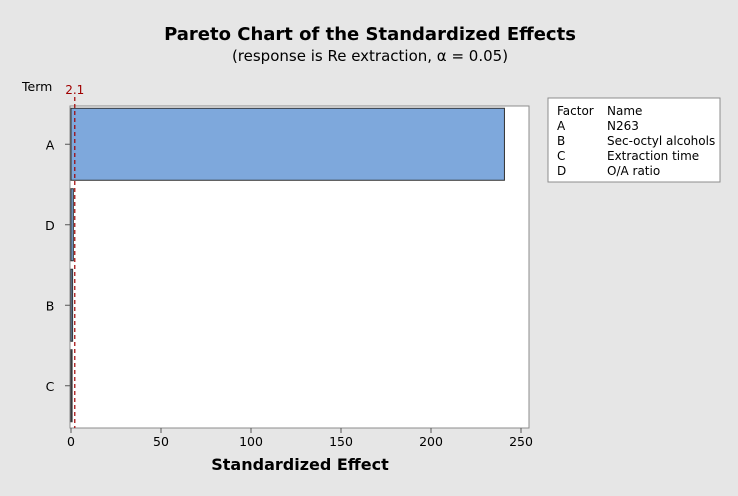 This screenshot has height=496, width=738. I want to click on chart-subtitle: (response is Re extraction, α = 0.05), so click(370, 56).